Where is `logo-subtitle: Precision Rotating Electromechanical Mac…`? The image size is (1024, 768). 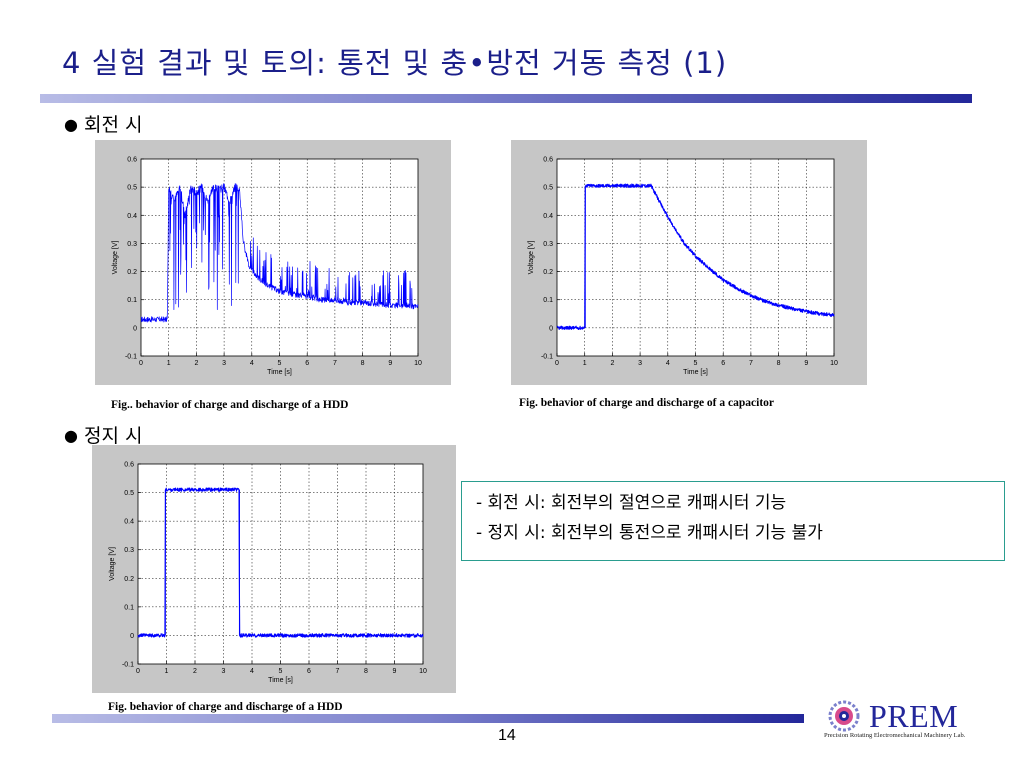
logo-subtitle: Precision Rotating Electromechanical Mac… is located at coordinates (895, 735).